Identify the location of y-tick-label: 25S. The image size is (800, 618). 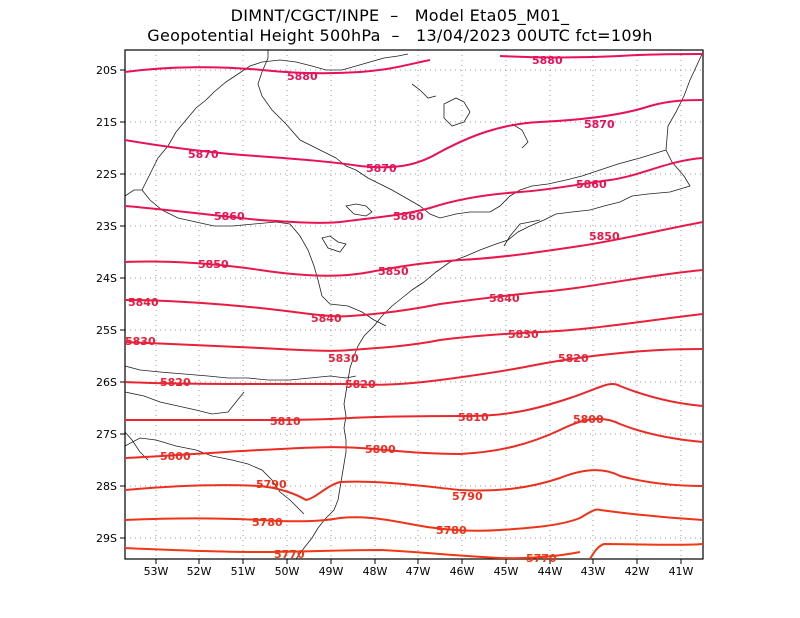
(106, 330).